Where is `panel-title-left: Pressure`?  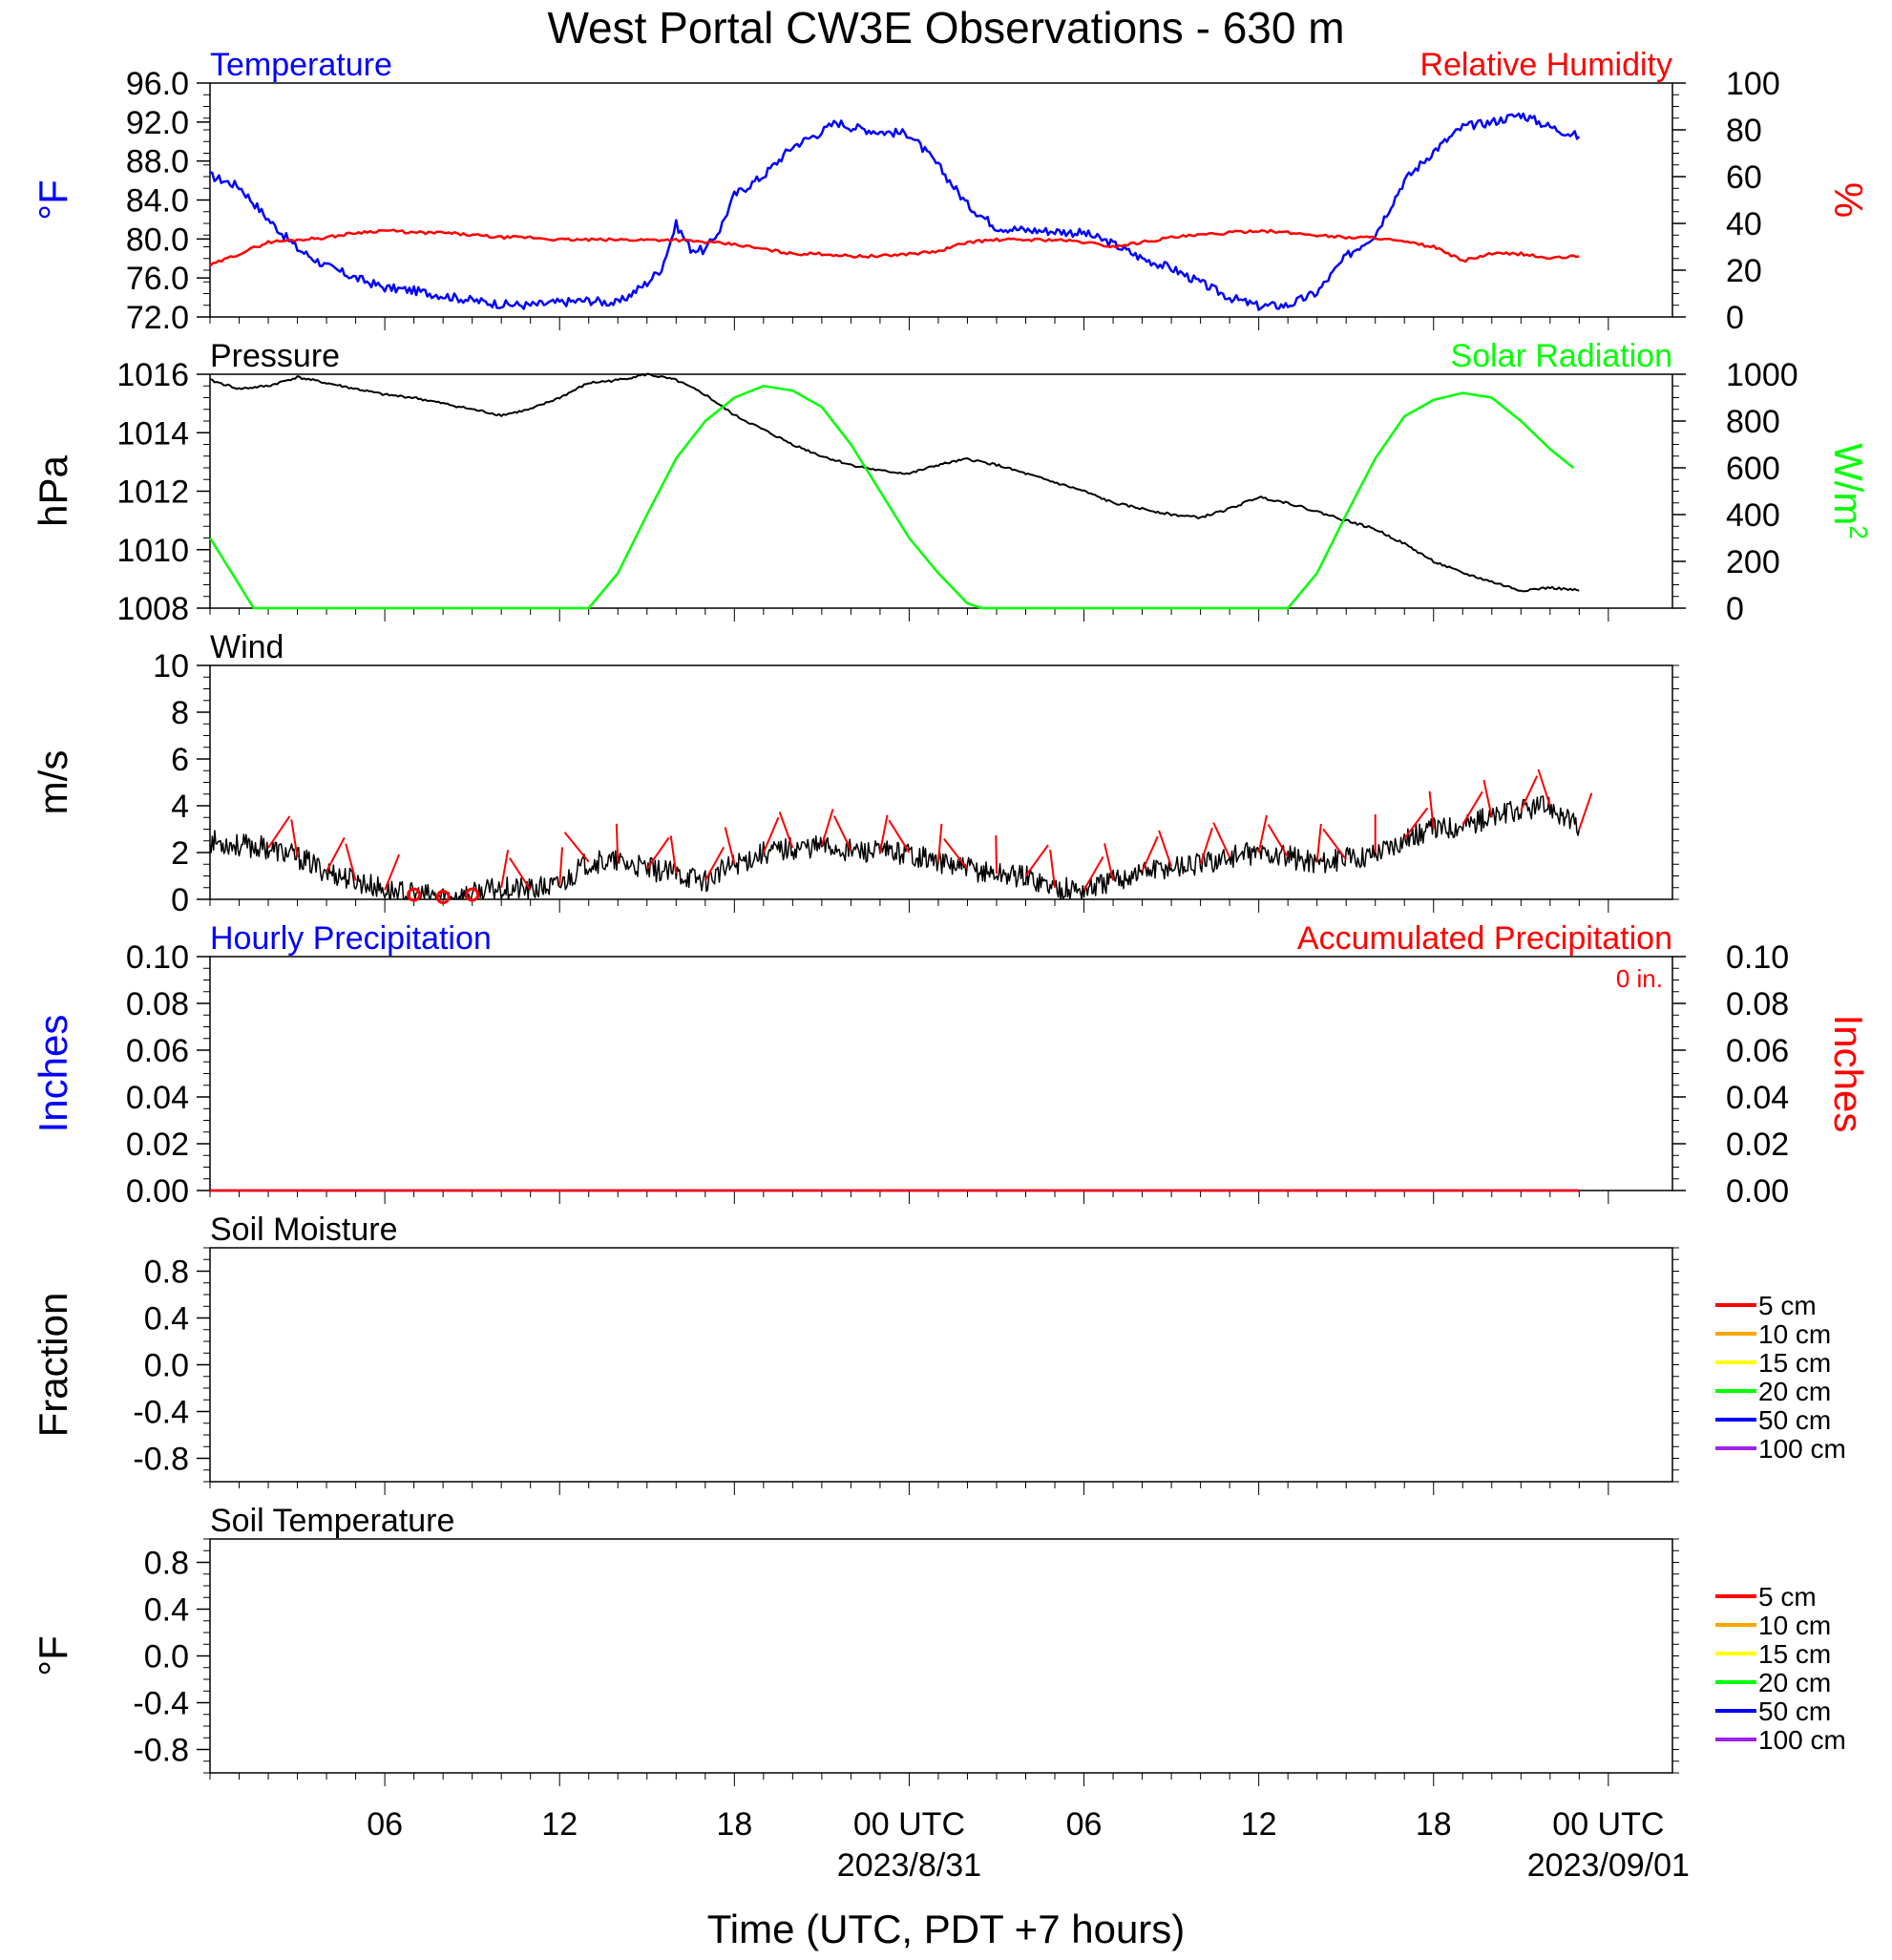 panel-title-left: Pressure is located at coordinates (275, 356).